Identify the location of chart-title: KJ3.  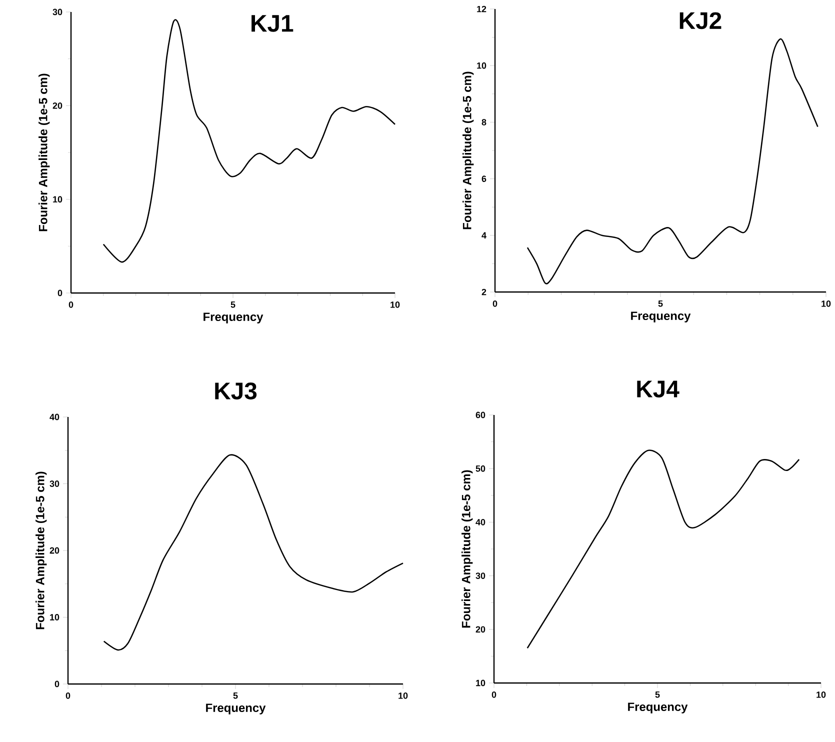
(236, 391).